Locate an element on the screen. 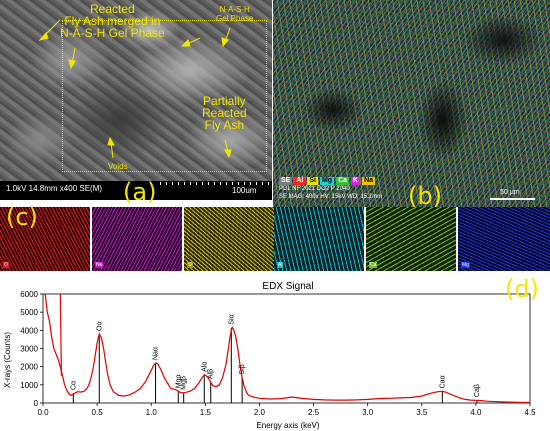 This screenshot has height=431, width=550. map-tag-na: Na is located at coordinates (99, 265).